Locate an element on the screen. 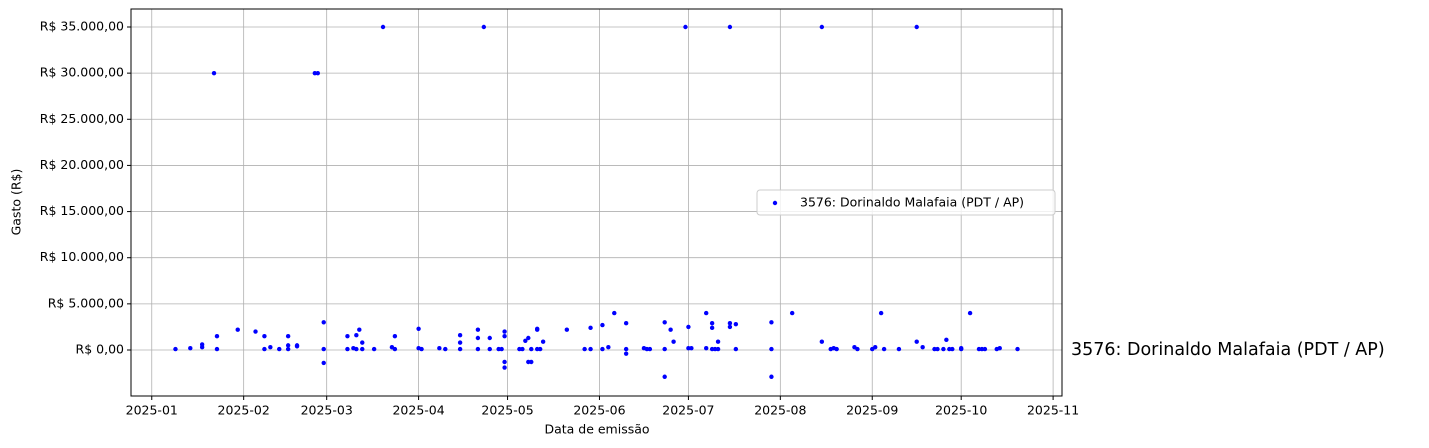 This screenshot has height=448, width=1429. y-tick-label: R$ 15.000,00 is located at coordinates (82, 210).